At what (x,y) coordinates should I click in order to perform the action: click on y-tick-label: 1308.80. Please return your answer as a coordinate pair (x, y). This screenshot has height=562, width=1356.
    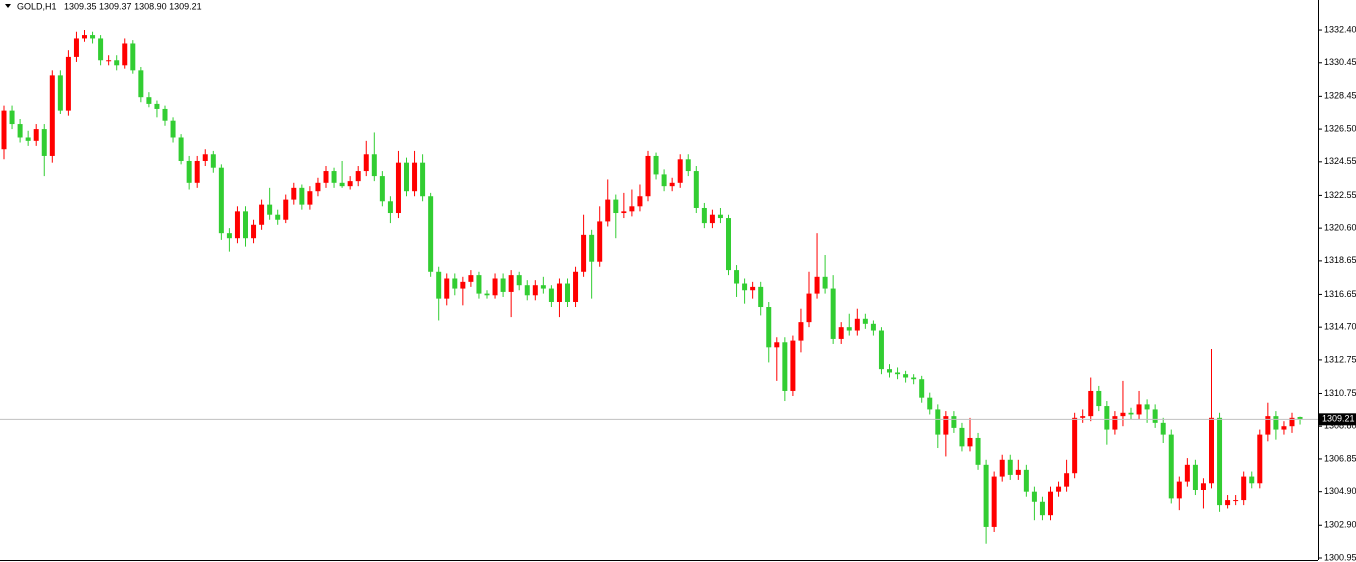
    Looking at the image, I should click on (1340, 426).